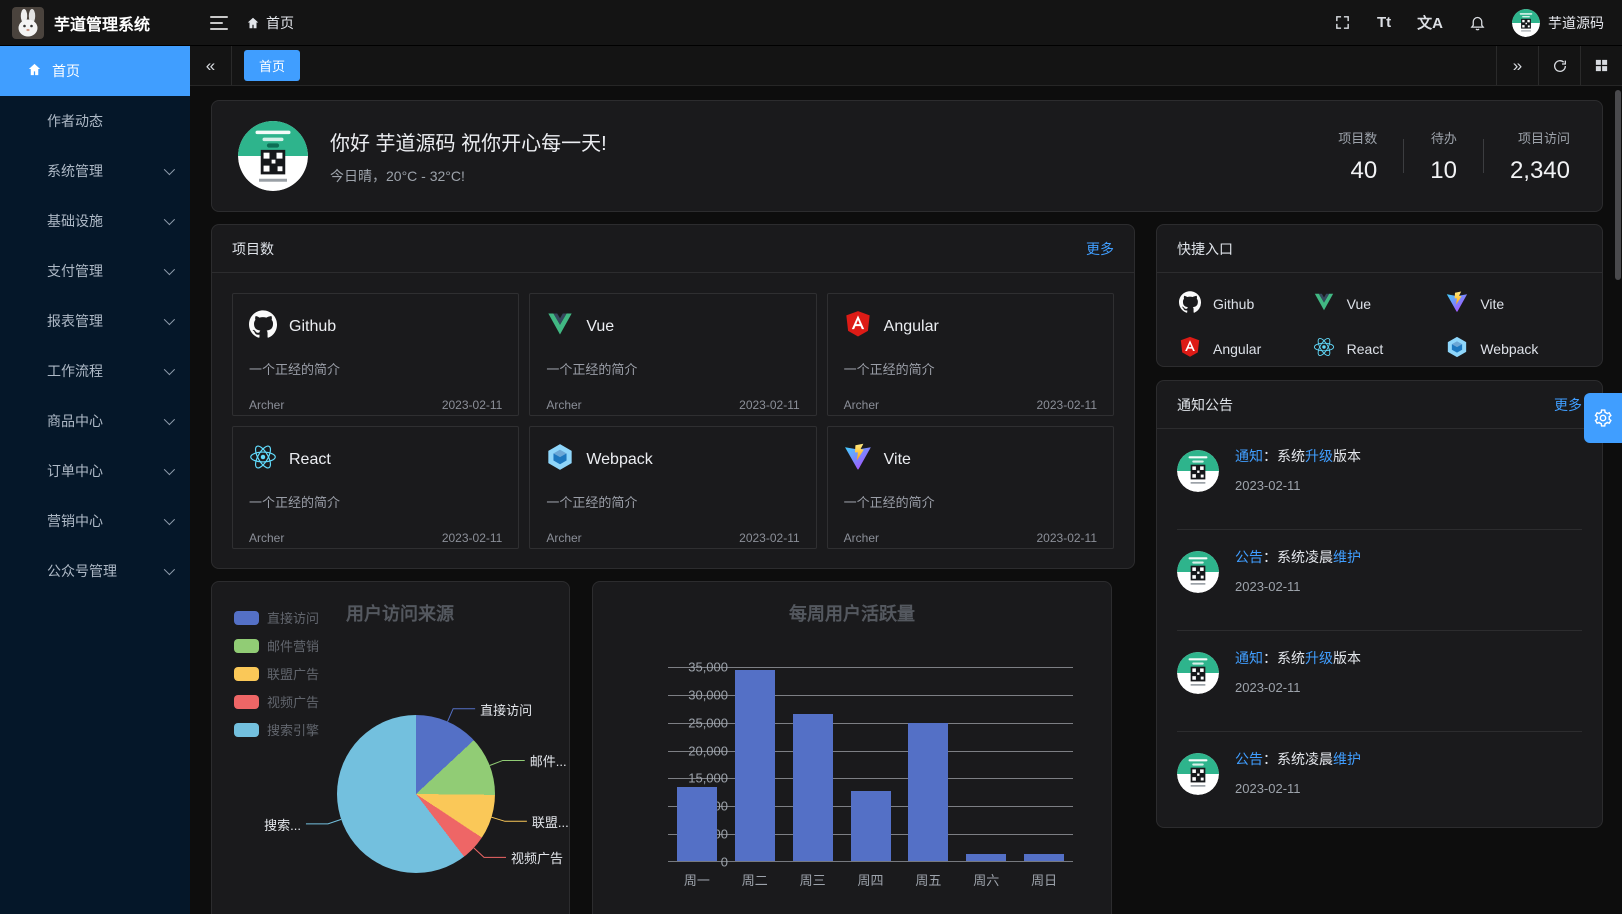  I want to click on quick-entry-Webpack: Webpack, so click(1513, 348).